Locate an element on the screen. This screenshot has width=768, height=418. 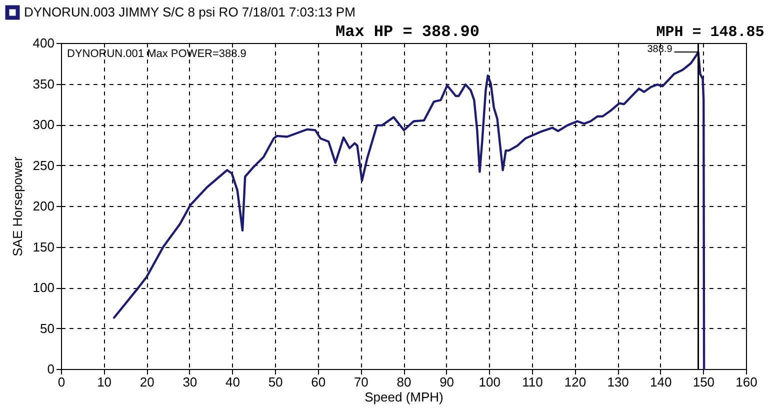
x-tick-label: 50 is located at coordinates (275, 382).